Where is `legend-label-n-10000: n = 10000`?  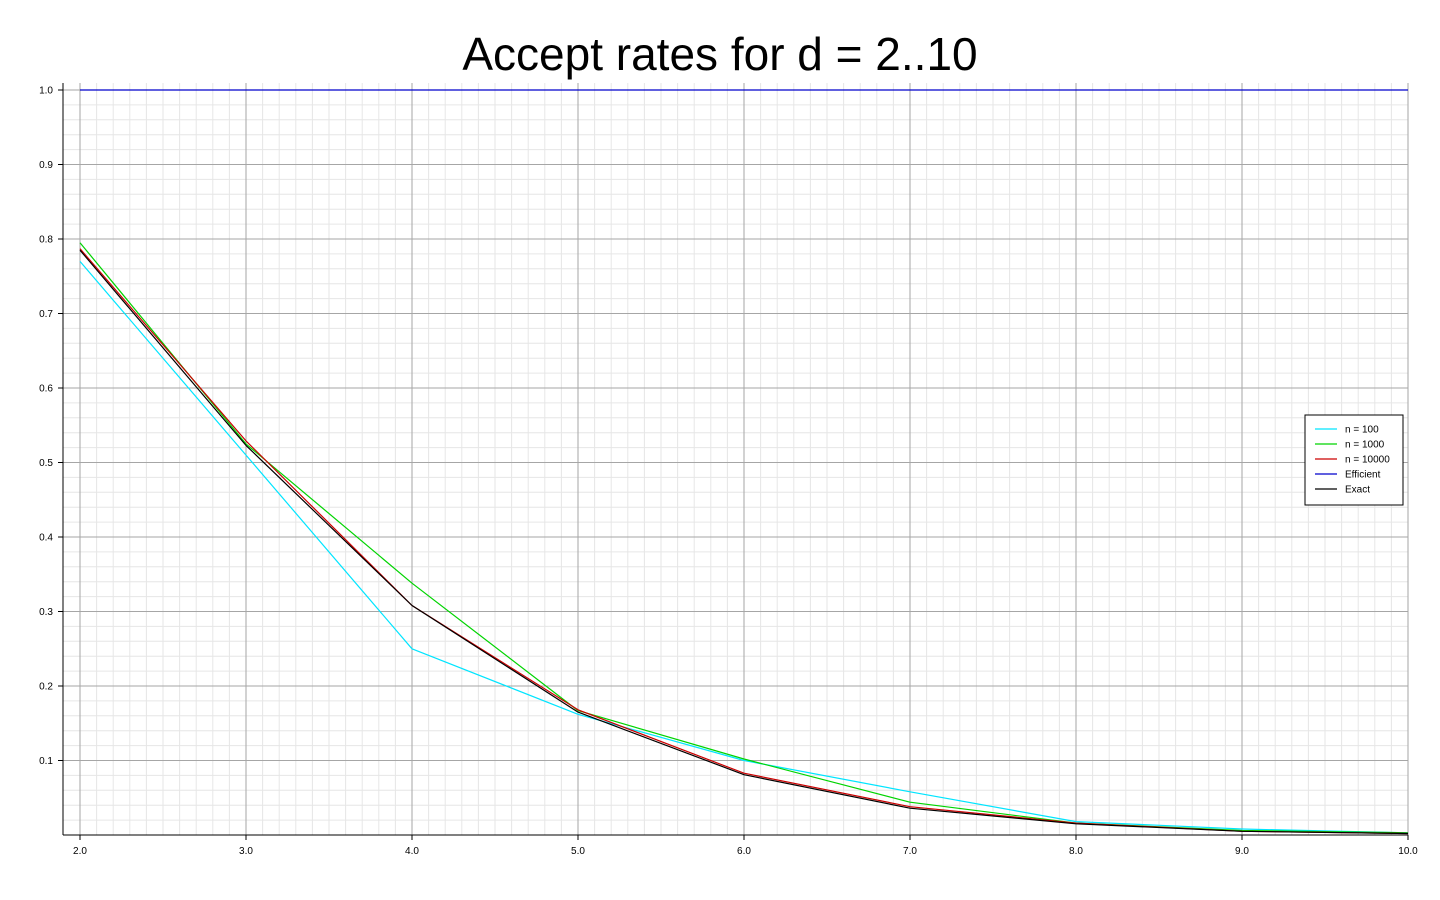
legend-label-n-10000: n = 10000 is located at coordinates (1367, 460).